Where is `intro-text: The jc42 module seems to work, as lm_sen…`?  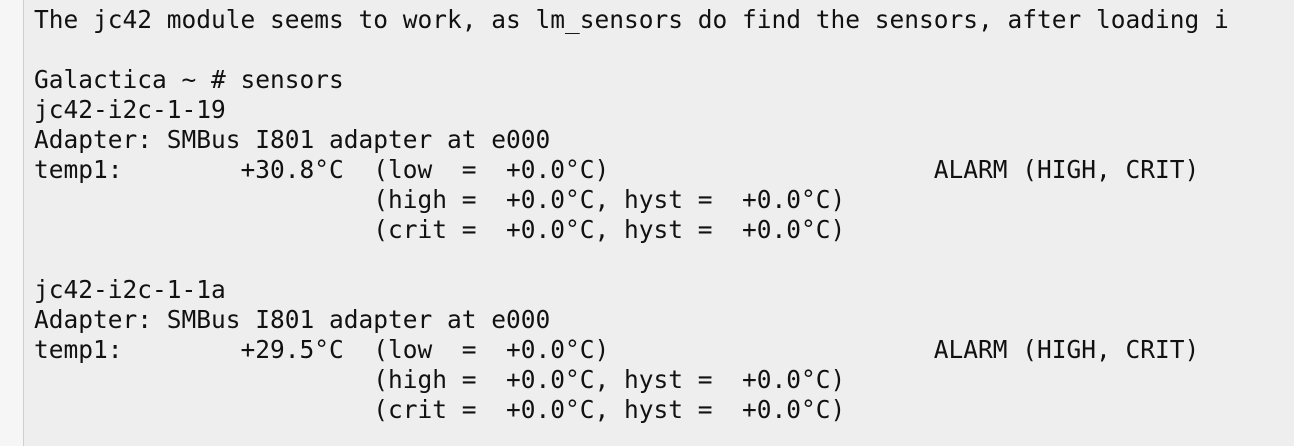 intro-text: The jc42 module seems to work, as lm_sen… is located at coordinates (631, 19).